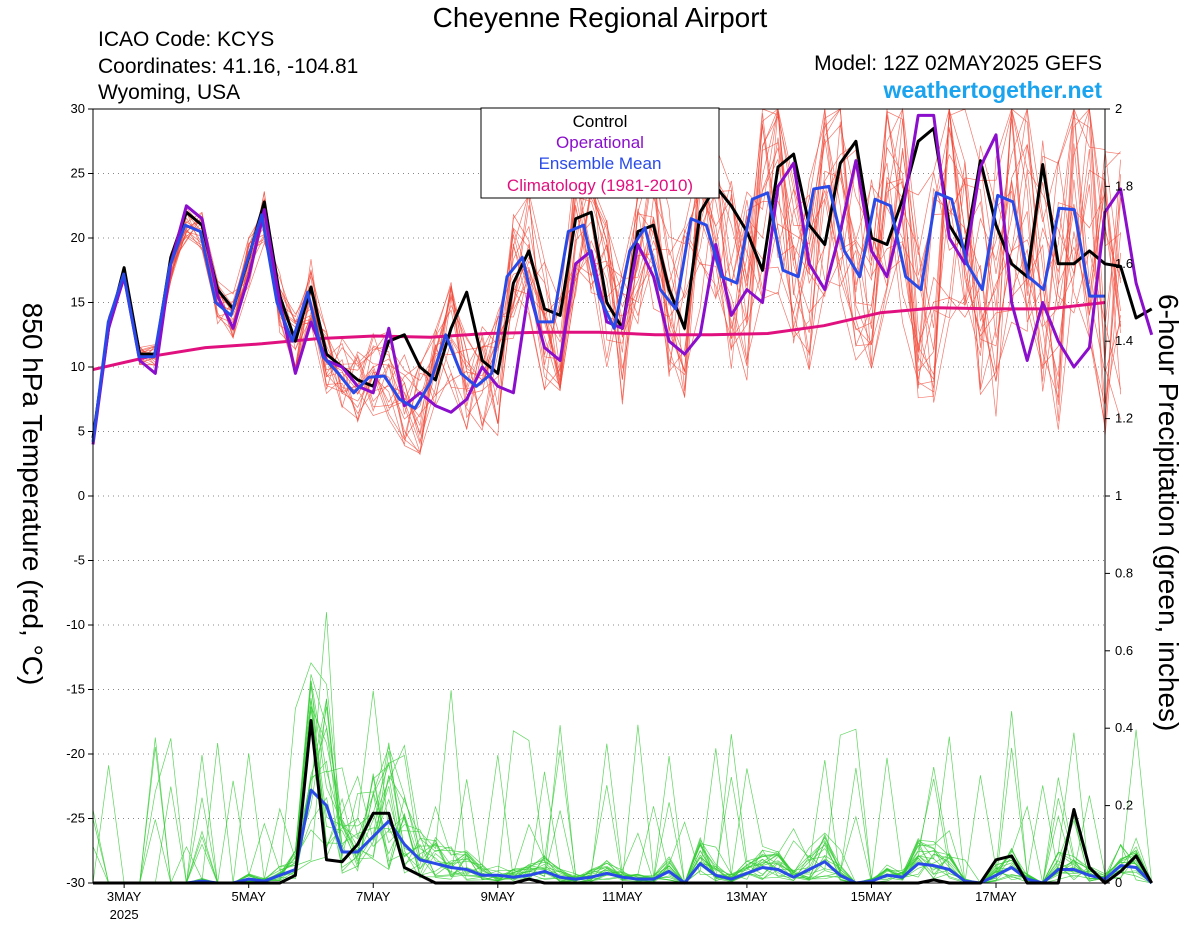 The height and width of the screenshot is (927, 1200). Describe the element at coordinates (1118, 882) in the screenshot. I see `y2-tick-label: 0` at that location.